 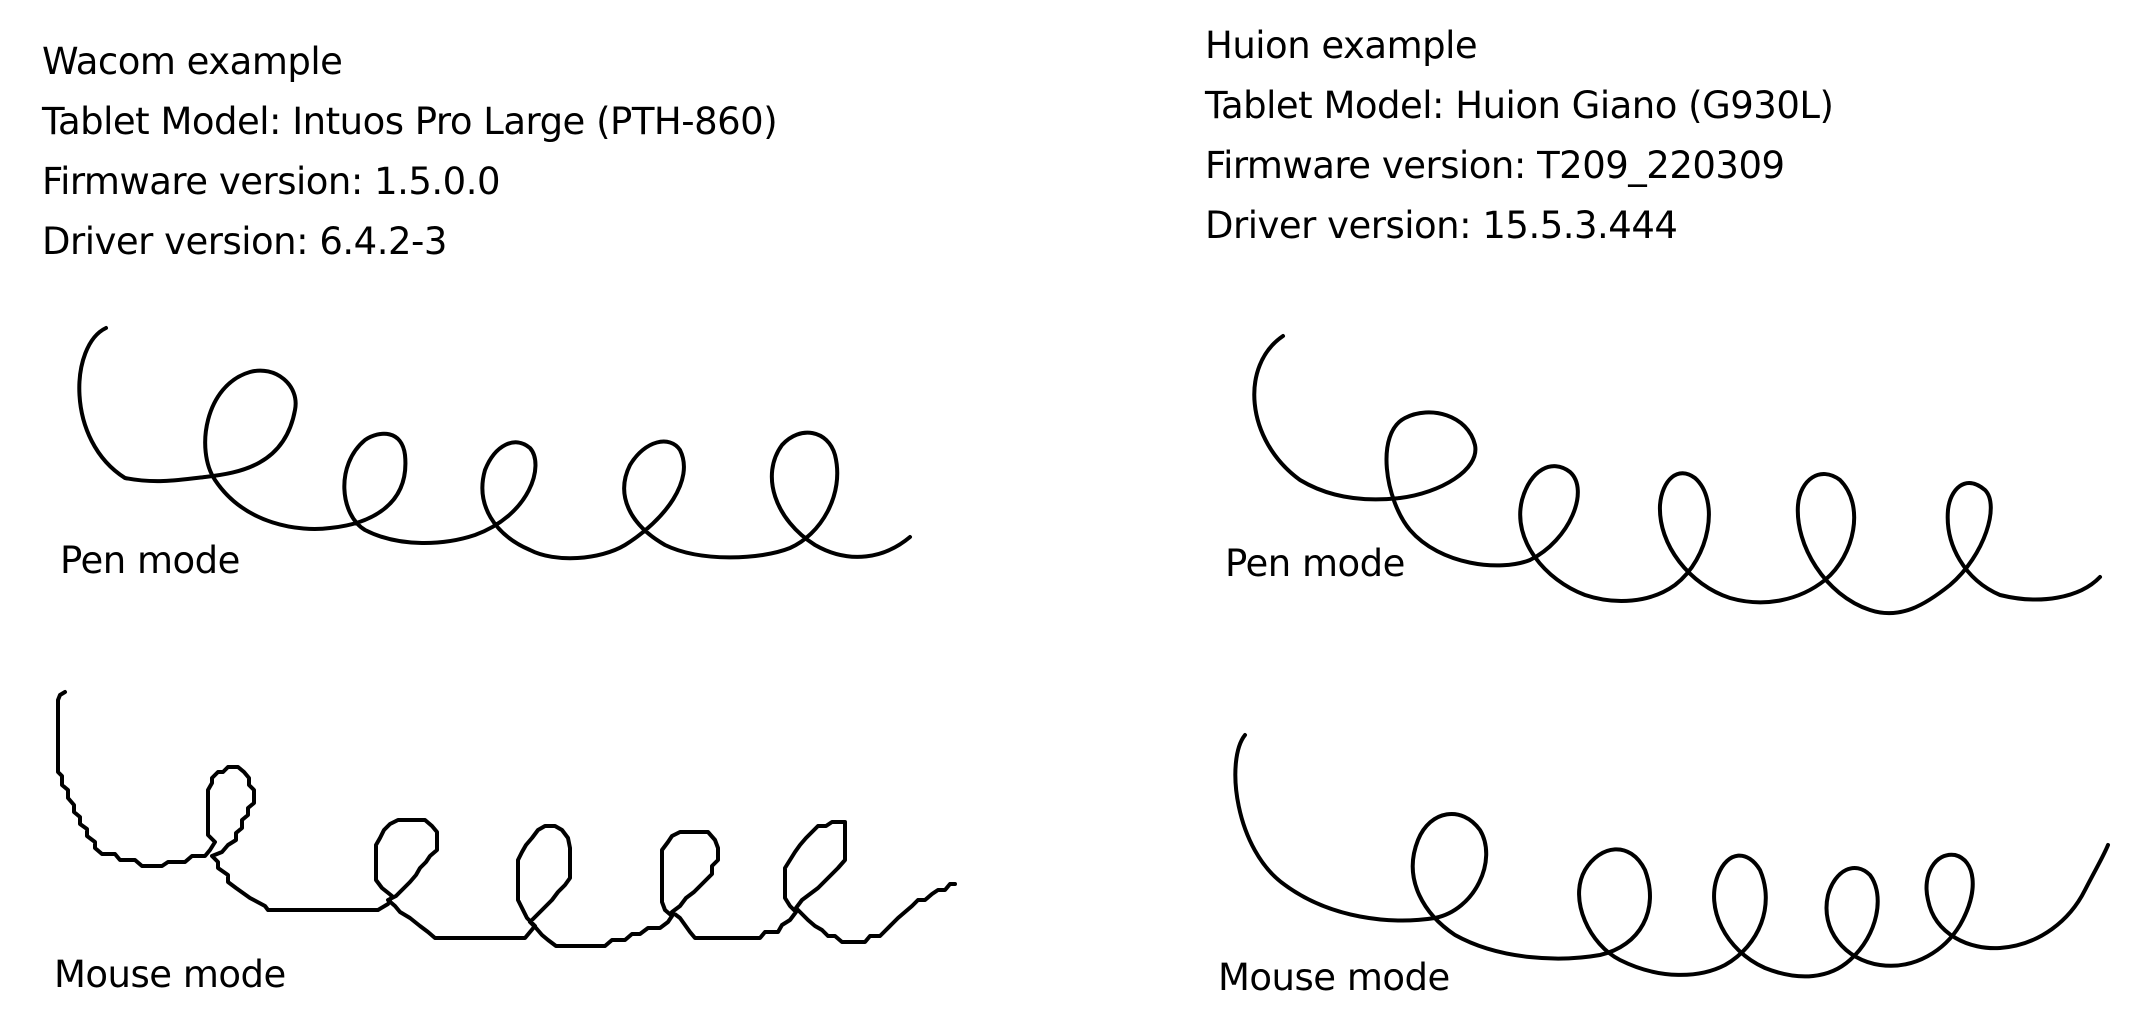 I want to click on huion-pen-mode-label: Pen mode, so click(x=1315, y=563).